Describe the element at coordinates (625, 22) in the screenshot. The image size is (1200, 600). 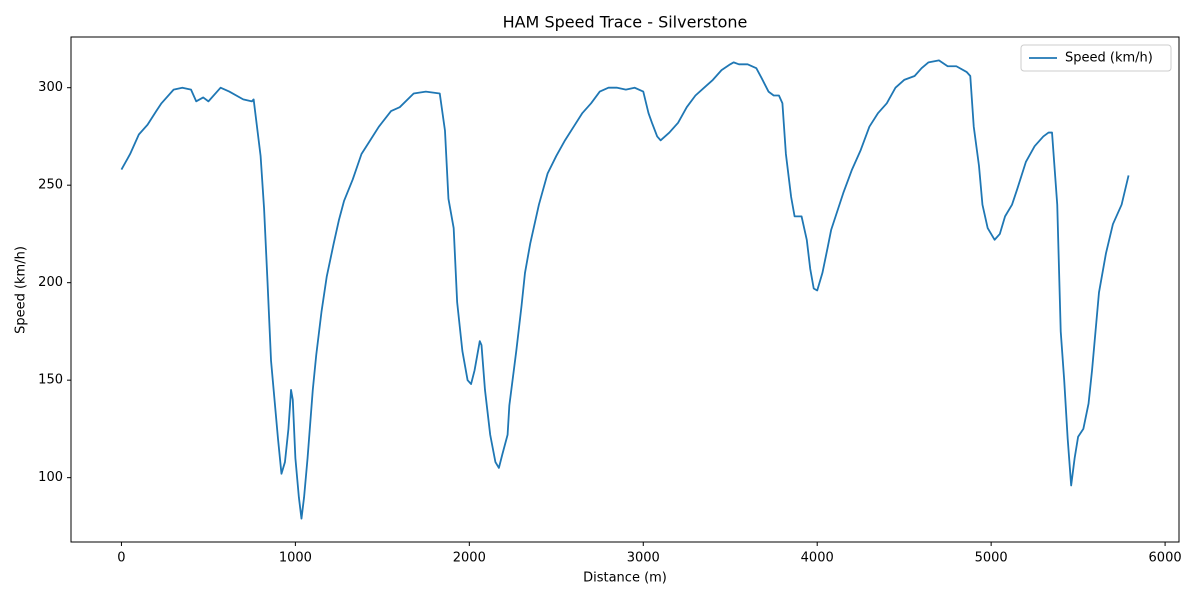
I see `chart-title: HAM Speed Trace - Silverstone` at that location.